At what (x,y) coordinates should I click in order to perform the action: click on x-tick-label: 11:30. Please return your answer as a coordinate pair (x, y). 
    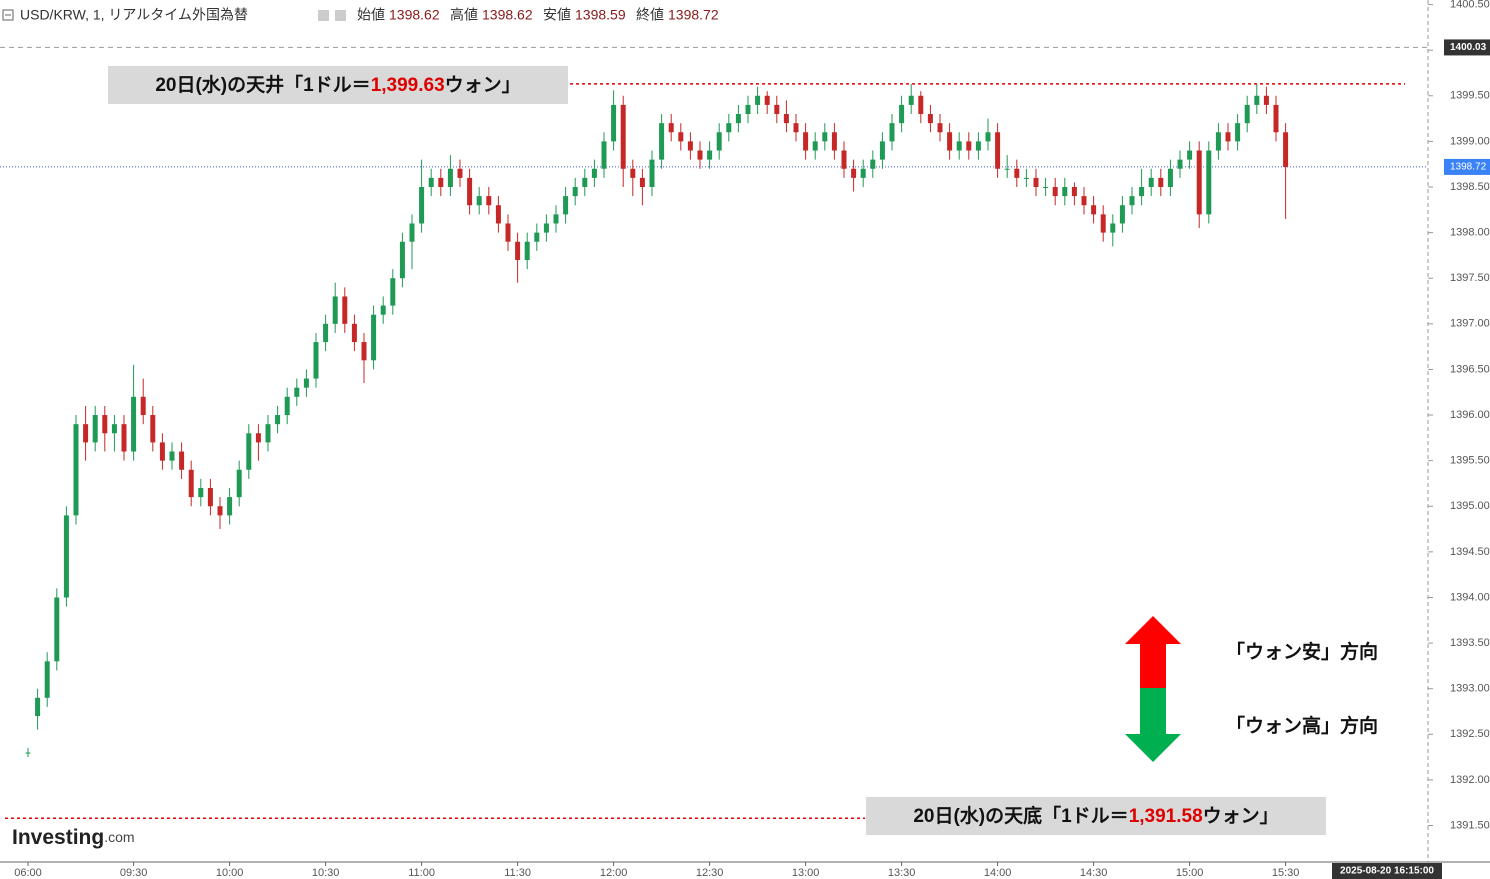
    Looking at the image, I should click on (517, 873).